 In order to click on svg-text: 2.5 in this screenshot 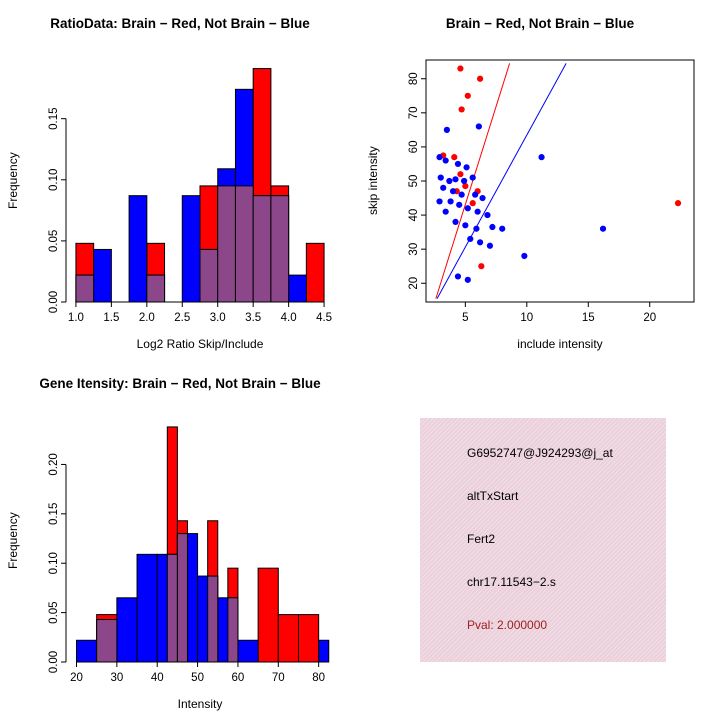, I will do `click(182, 318)`.